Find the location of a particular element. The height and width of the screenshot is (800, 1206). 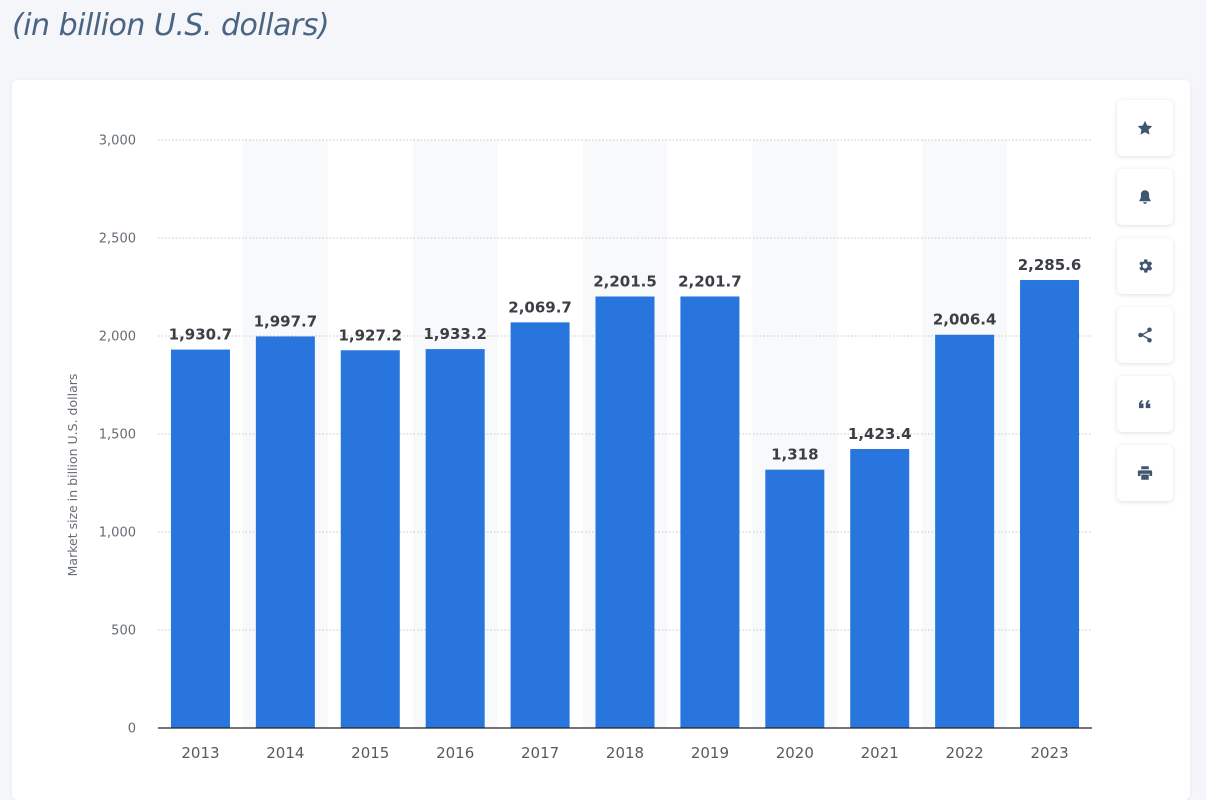

x-tick-label: 2016 is located at coordinates (455, 753).